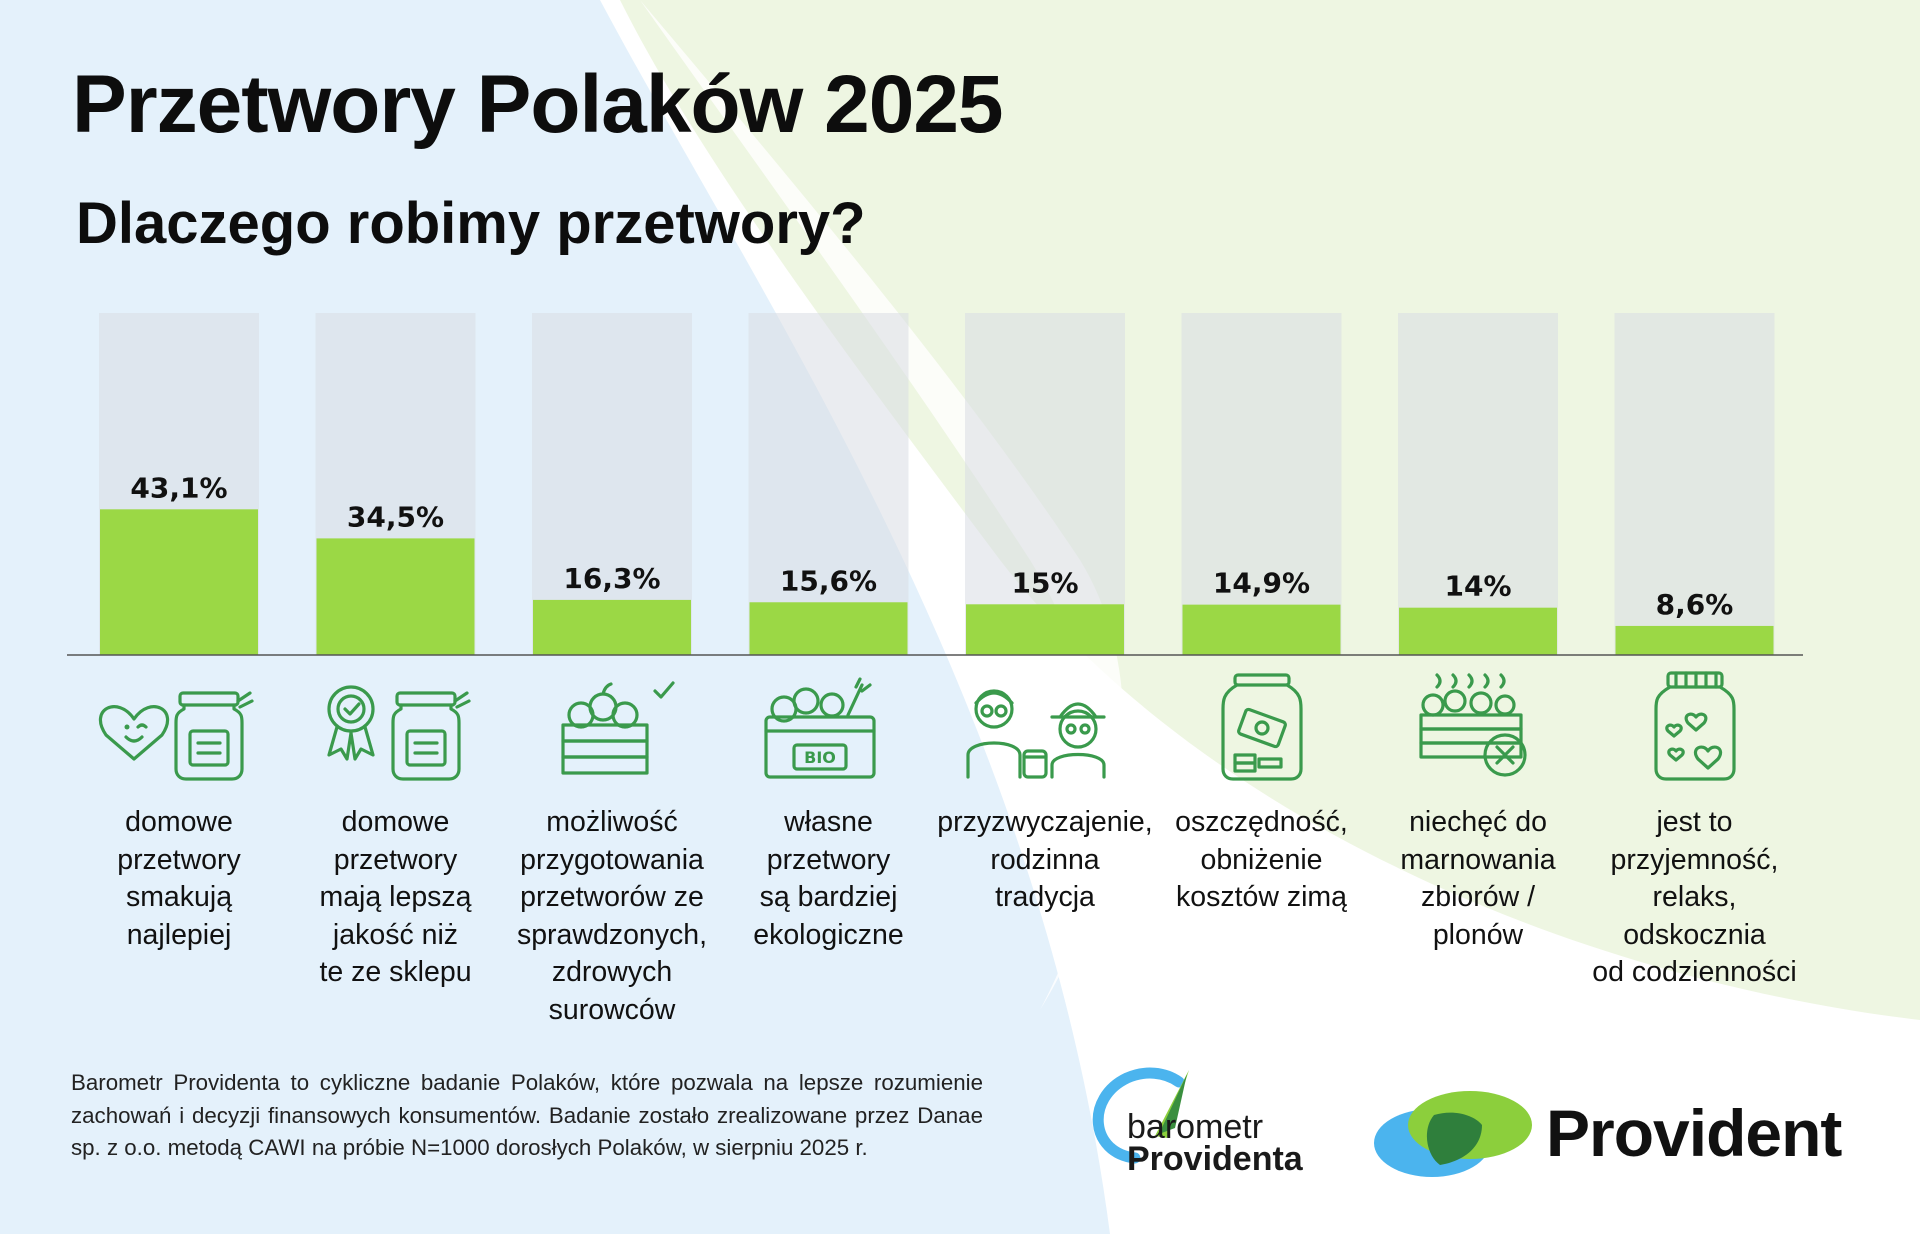  I want to click on bar-value-label: 43,1%, so click(178, 487).